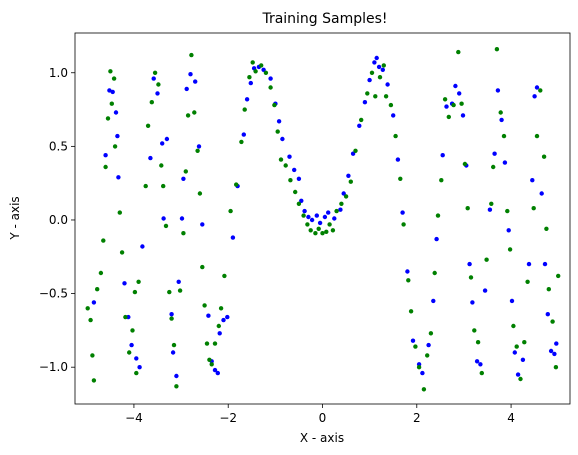  What do you see at coordinates (324, 19) in the screenshot?
I see `chart-title: Training Samples!` at bounding box center [324, 19].